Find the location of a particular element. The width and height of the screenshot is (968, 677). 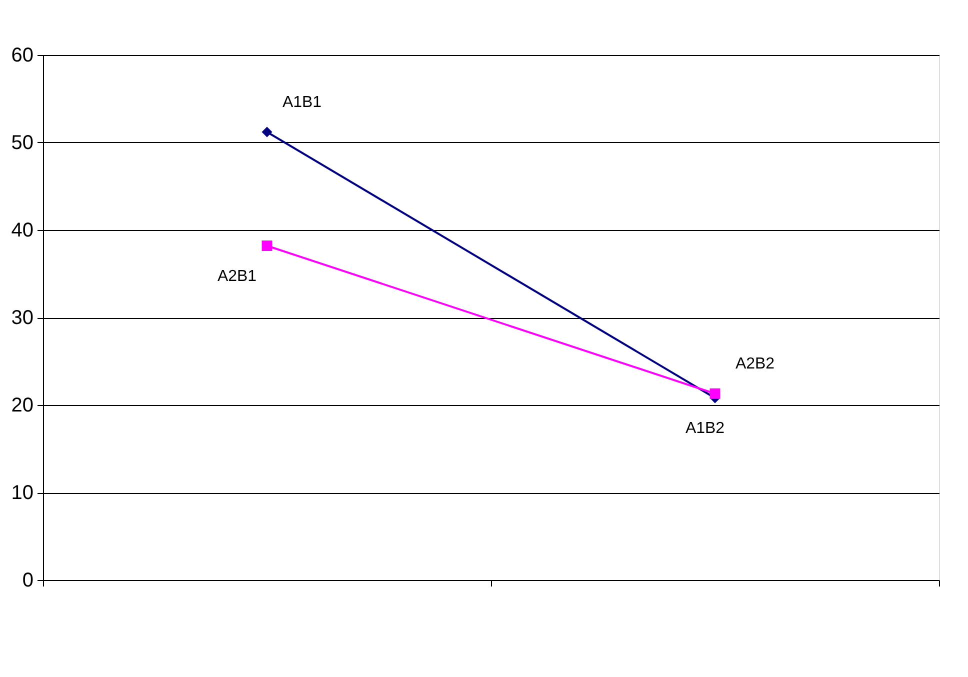

y-tick-label: 50 is located at coordinates (22, 143).